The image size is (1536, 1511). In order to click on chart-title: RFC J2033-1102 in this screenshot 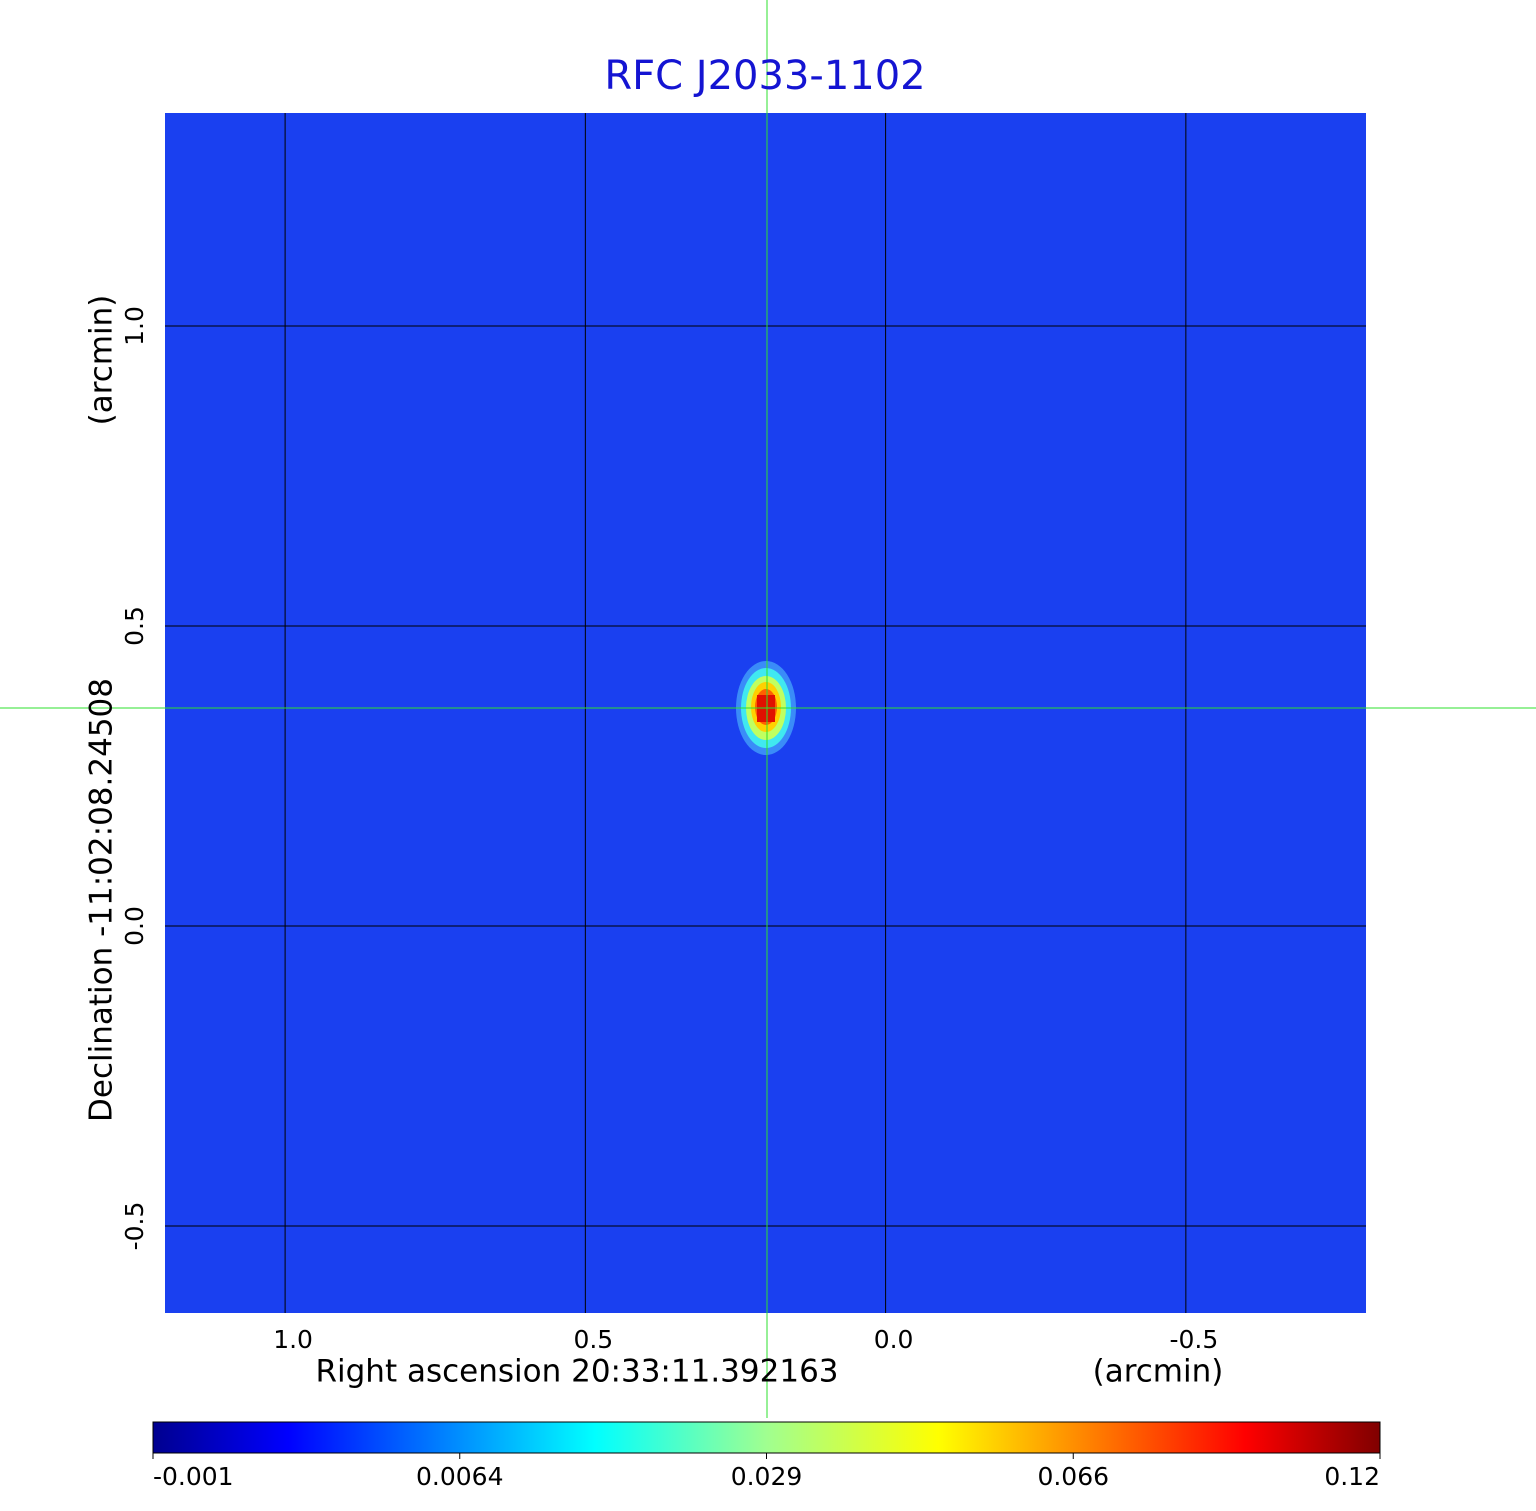, I will do `click(764, 76)`.